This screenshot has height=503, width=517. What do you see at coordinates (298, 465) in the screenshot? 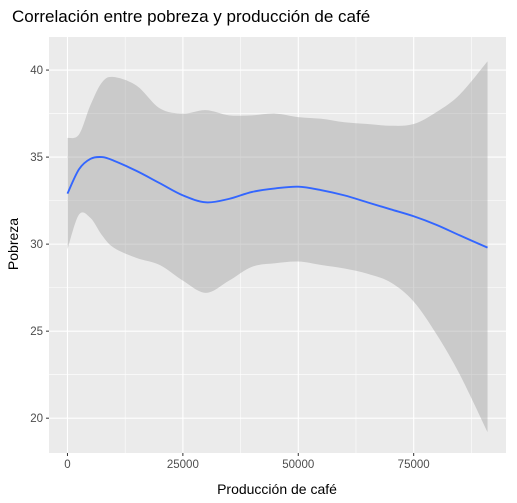
I see `x-tick-label: 50000` at bounding box center [298, 465].